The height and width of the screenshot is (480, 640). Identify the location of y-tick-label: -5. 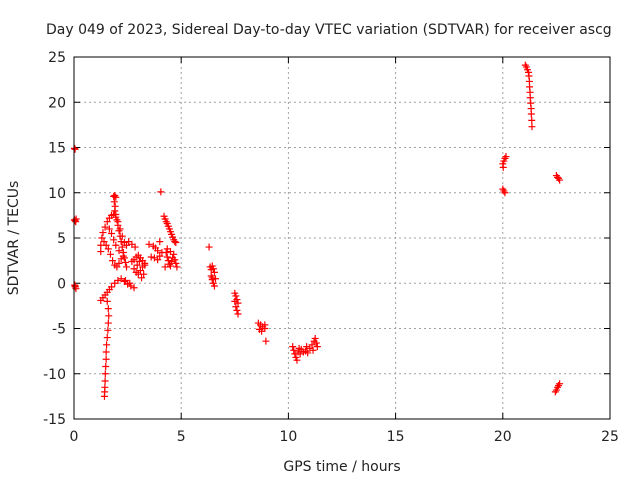
(59, 330).